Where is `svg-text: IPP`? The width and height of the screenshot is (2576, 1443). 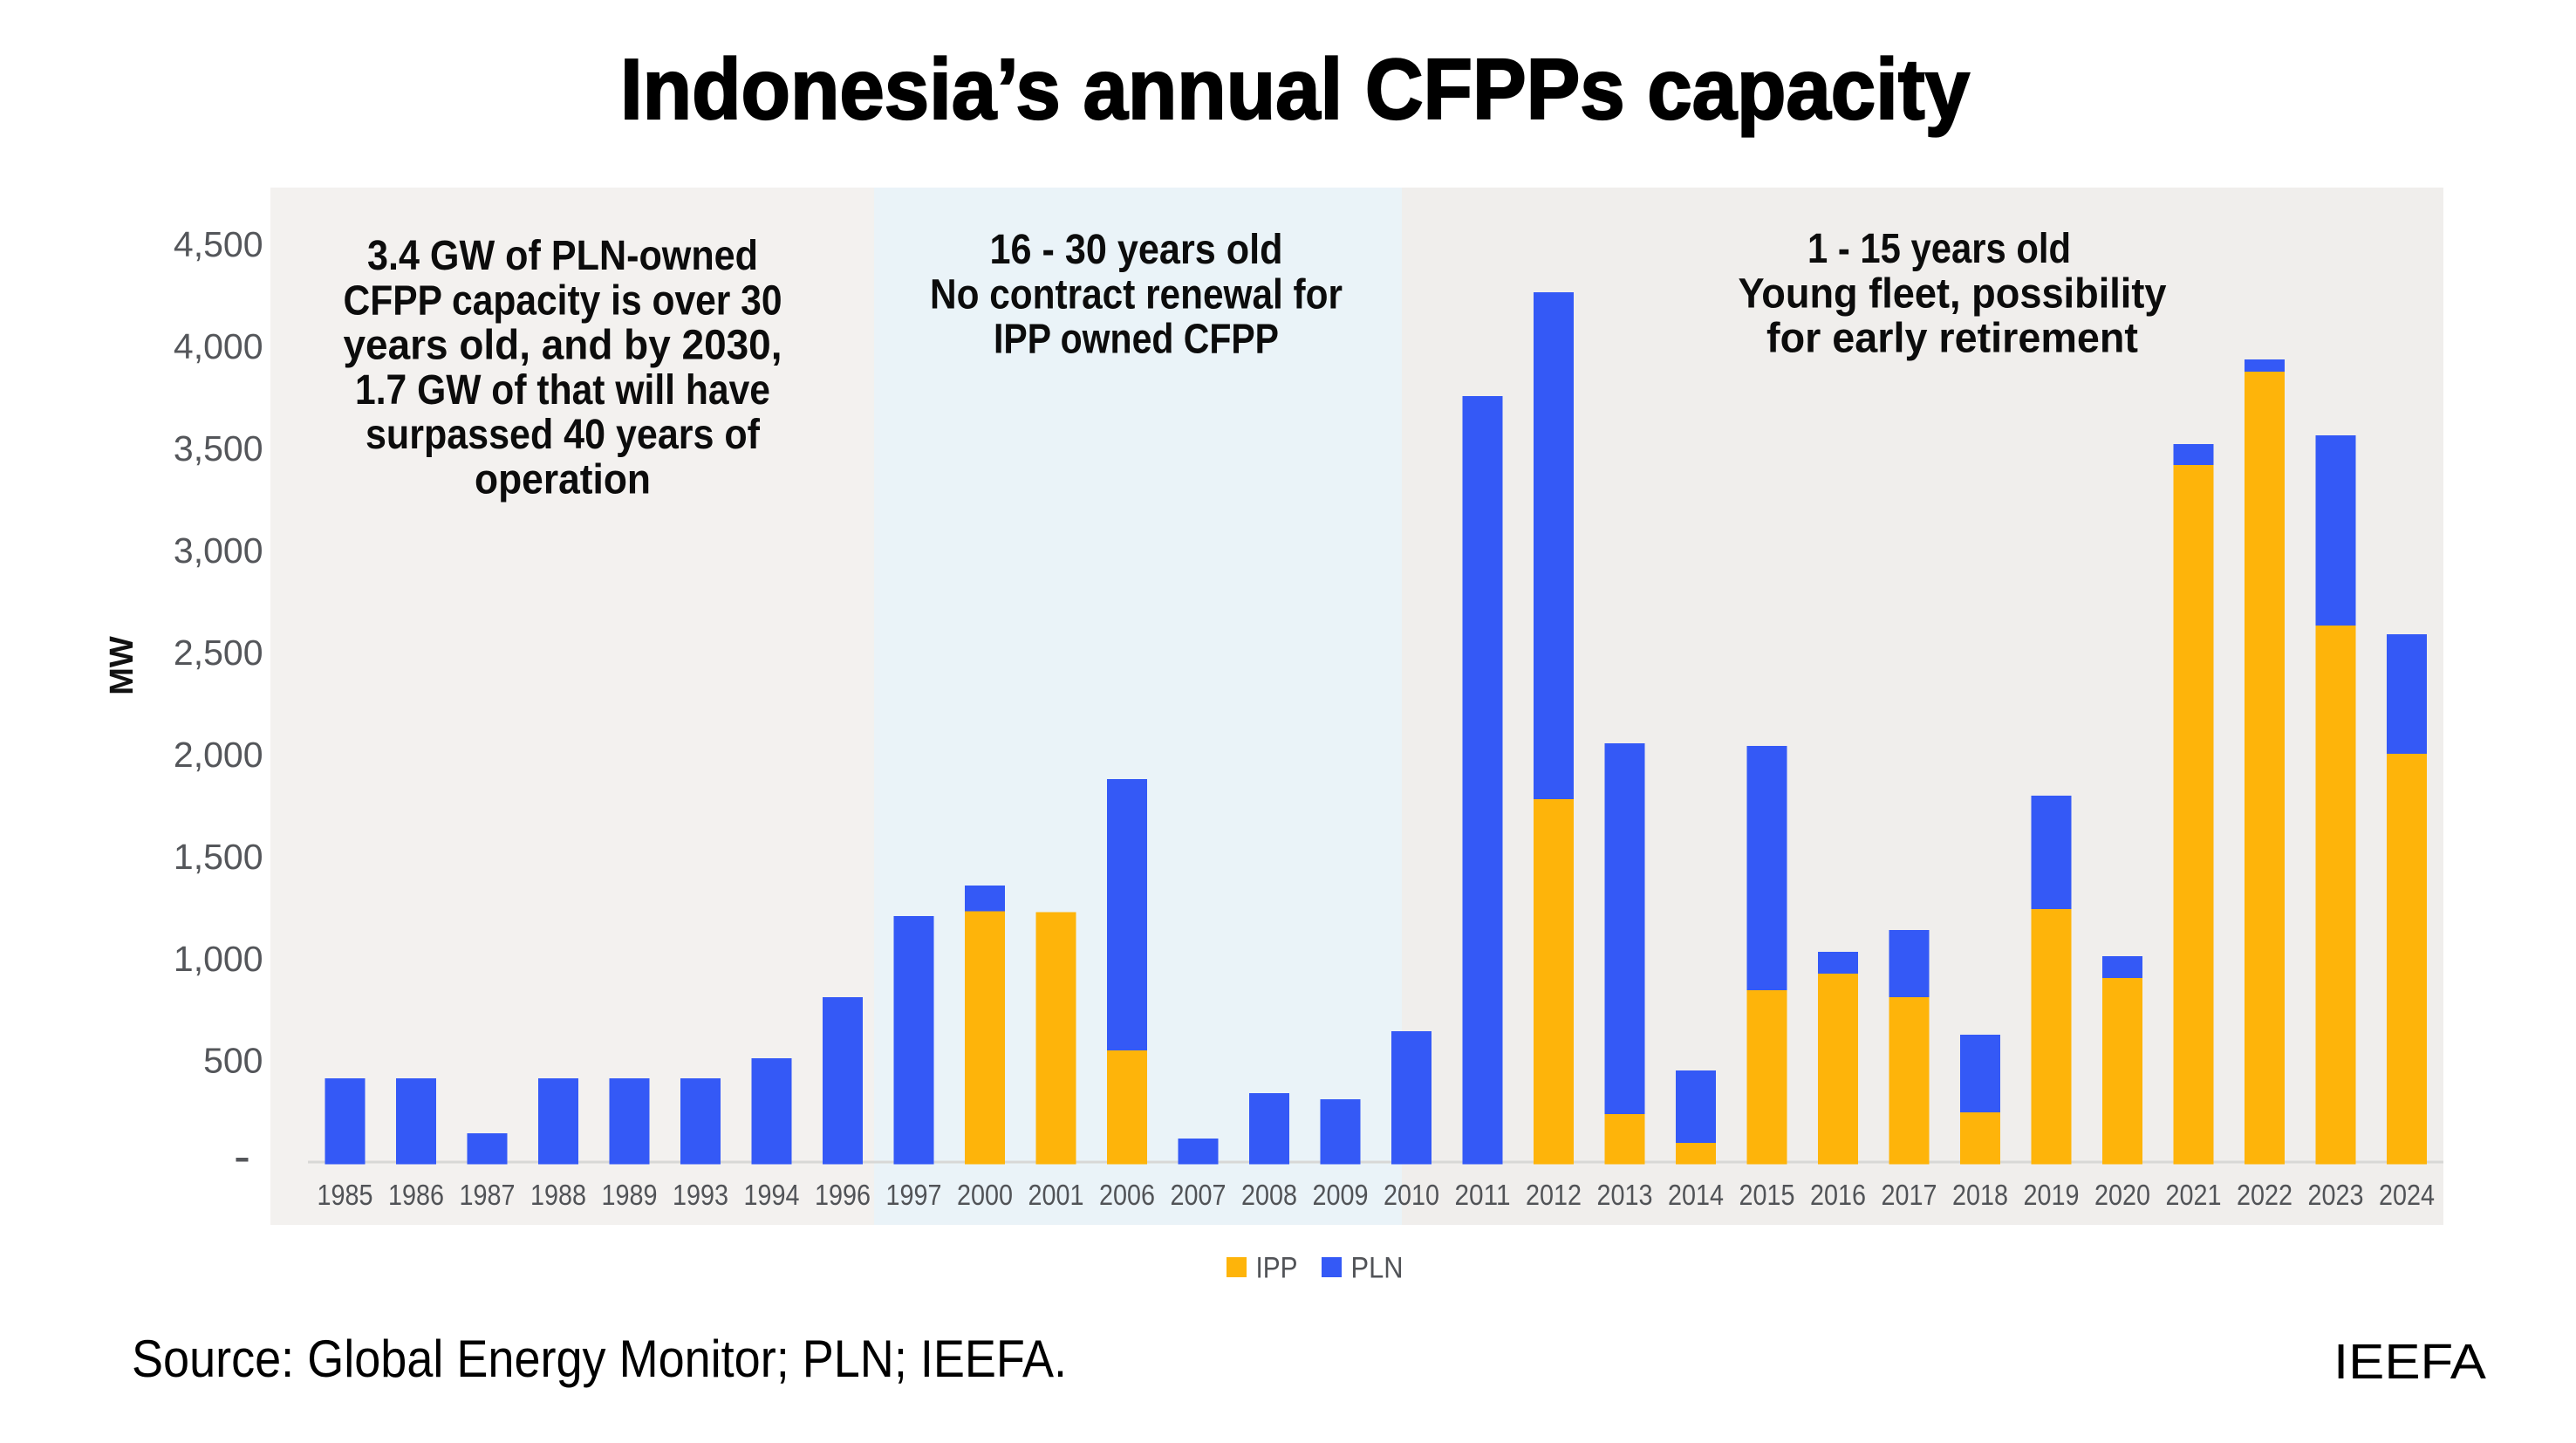
svg-text: IPP is located at coordinates (1277, 1268).